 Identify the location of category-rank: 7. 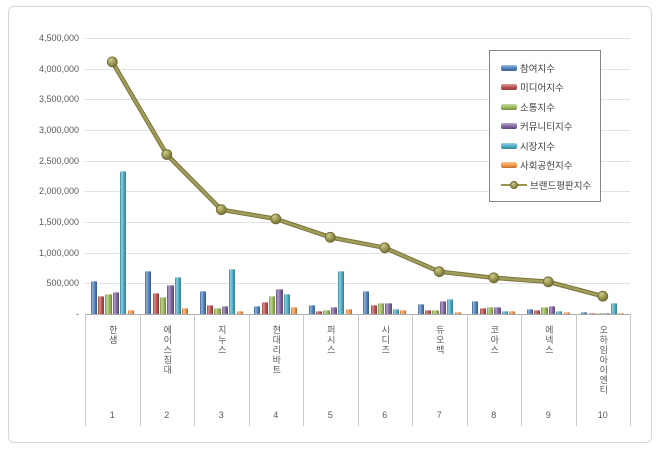
(439, 415).